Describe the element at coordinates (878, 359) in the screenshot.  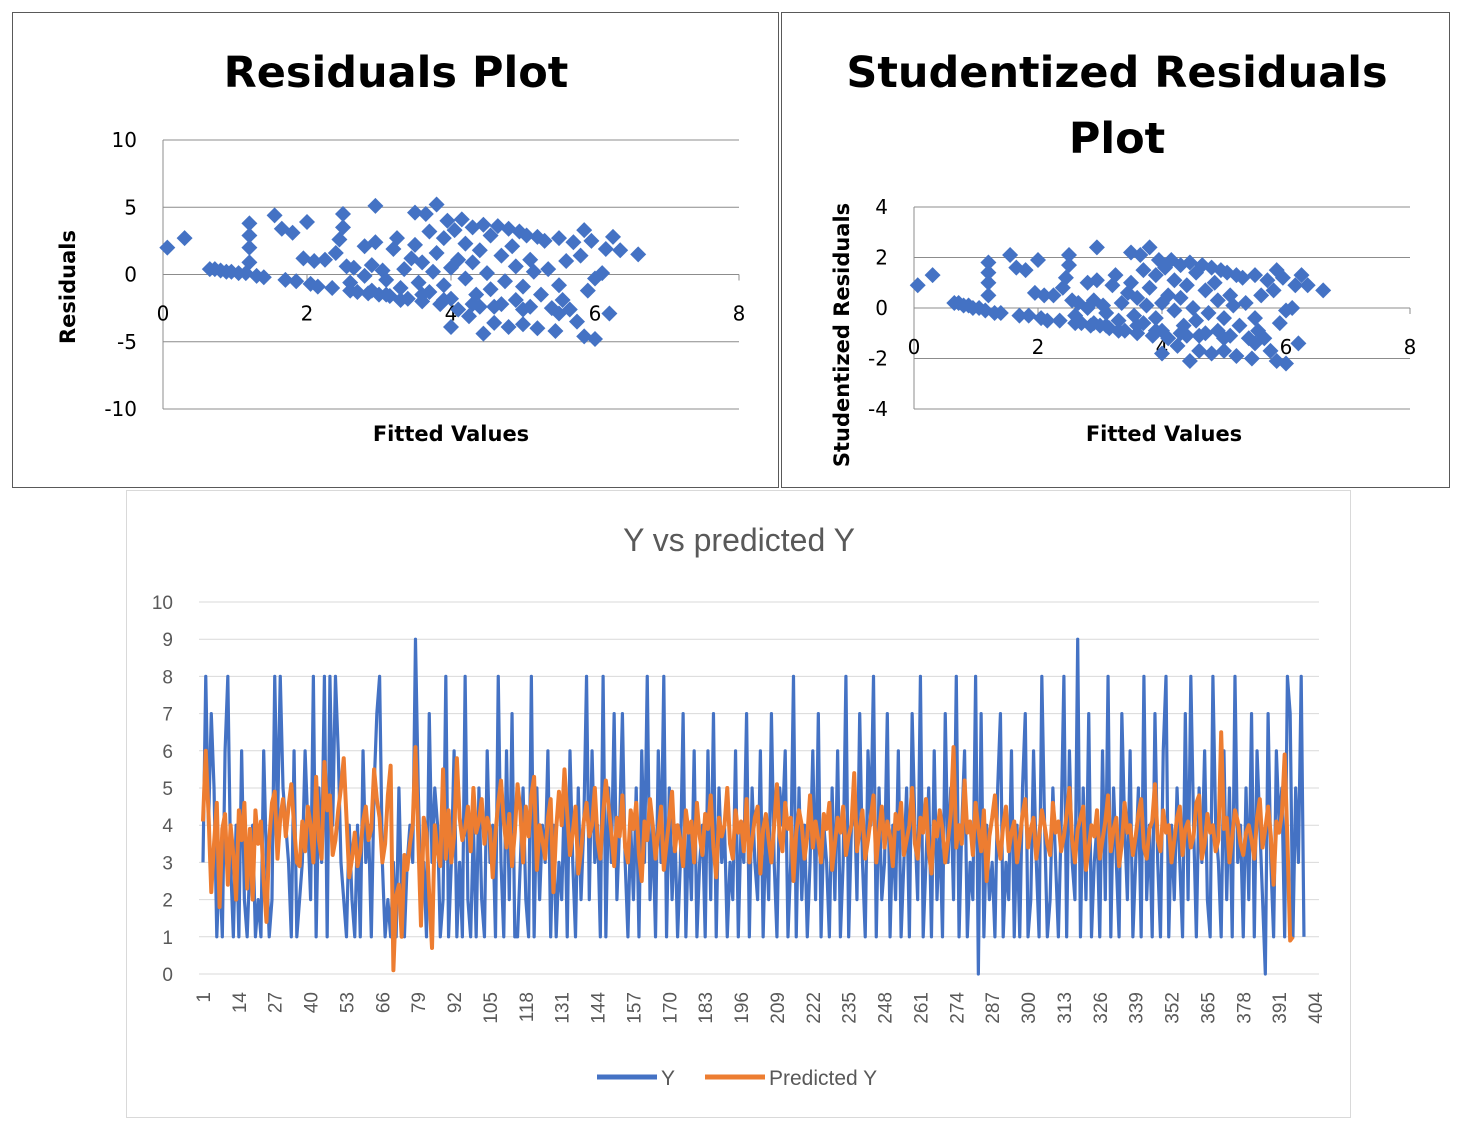
I see `studentized-y-tick-label: -2` at that location.